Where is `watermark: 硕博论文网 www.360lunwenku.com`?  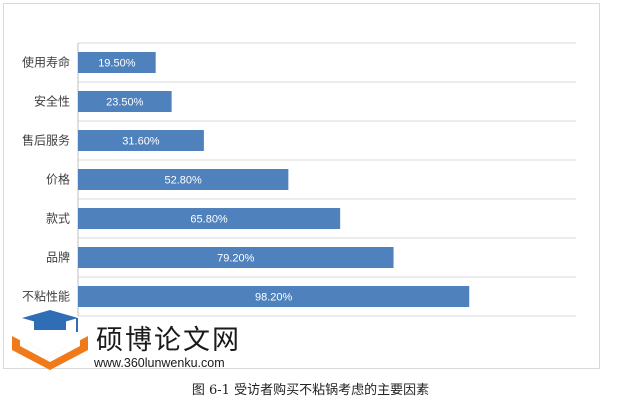 watermark: 硕博论文网 www.360lunwenku.com is located at coordinates (153, 343).